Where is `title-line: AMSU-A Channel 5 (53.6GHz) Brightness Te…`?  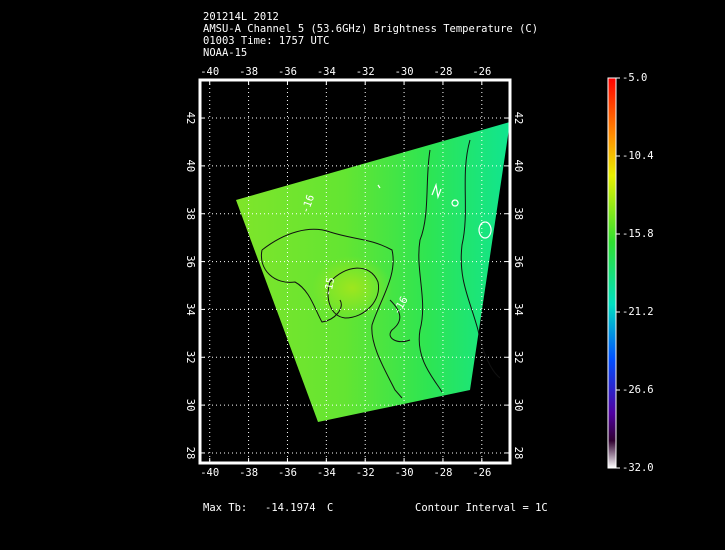
title-line: AMSU-A Channel 5 (53.6GHz) Brightness Te… is located at coordinates (370, 29).